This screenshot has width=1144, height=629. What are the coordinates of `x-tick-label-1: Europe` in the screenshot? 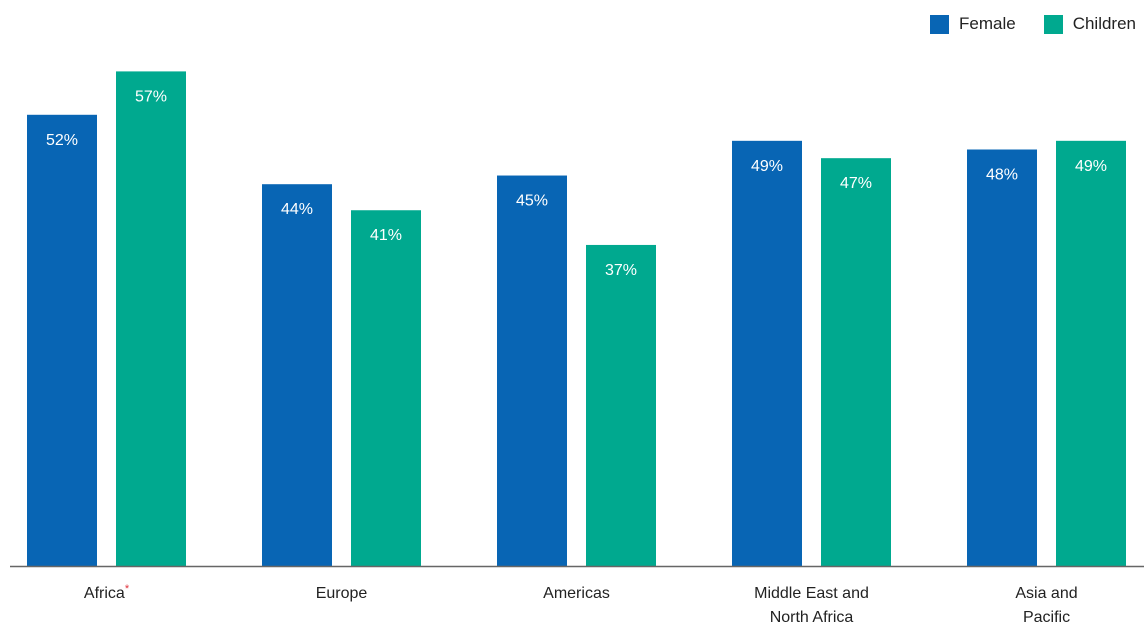 It's located at (342, 593).